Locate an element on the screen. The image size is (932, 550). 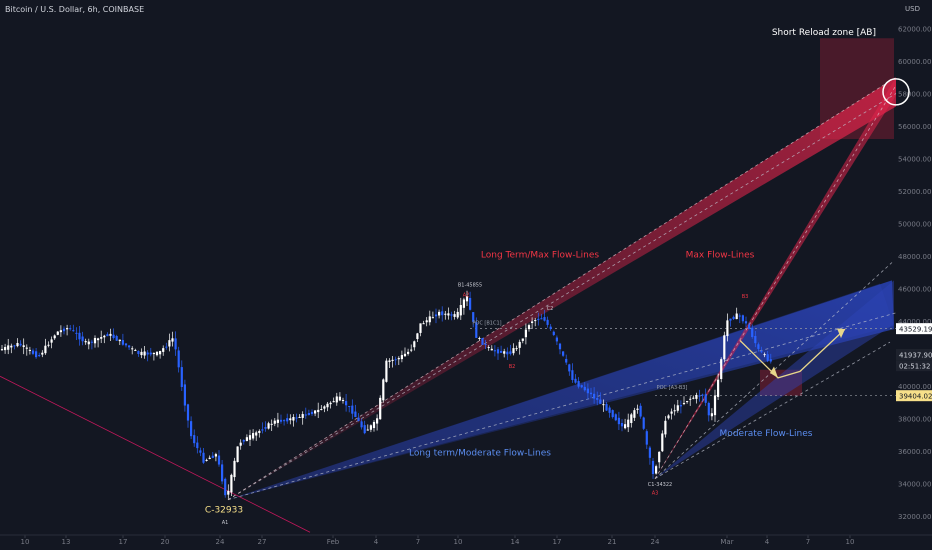
x-tick-label: 10 is located at coordinates (458, 542).